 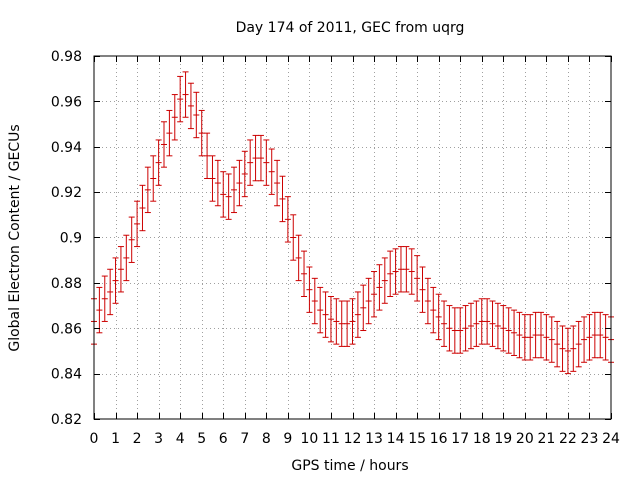 I want to click on y-tick-labels: 0.82 0.84 0.86 0.88 0.9 0.92 0.94 0.96 0.98, so click(x=66, y=238).